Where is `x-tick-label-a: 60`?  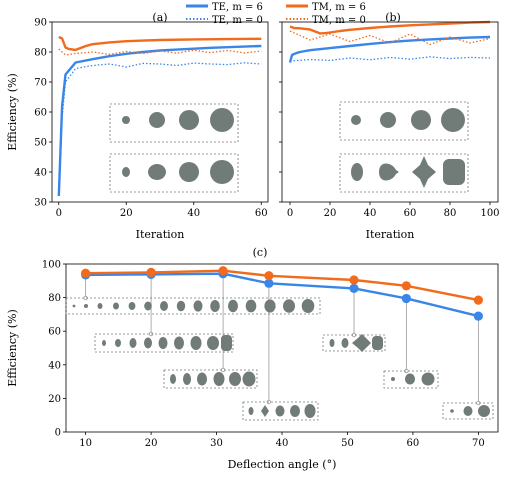
x-tick-label-a: 60 is located at coordinates (261, 213).